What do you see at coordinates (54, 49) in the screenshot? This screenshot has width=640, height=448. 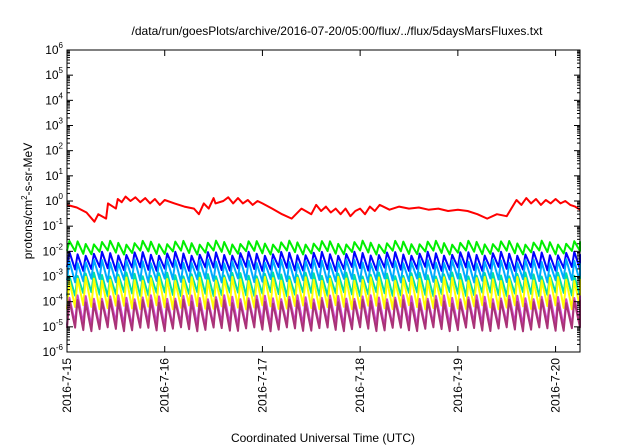 I see `y-tick-label: 10⁶` at bounding box center [54, 49].